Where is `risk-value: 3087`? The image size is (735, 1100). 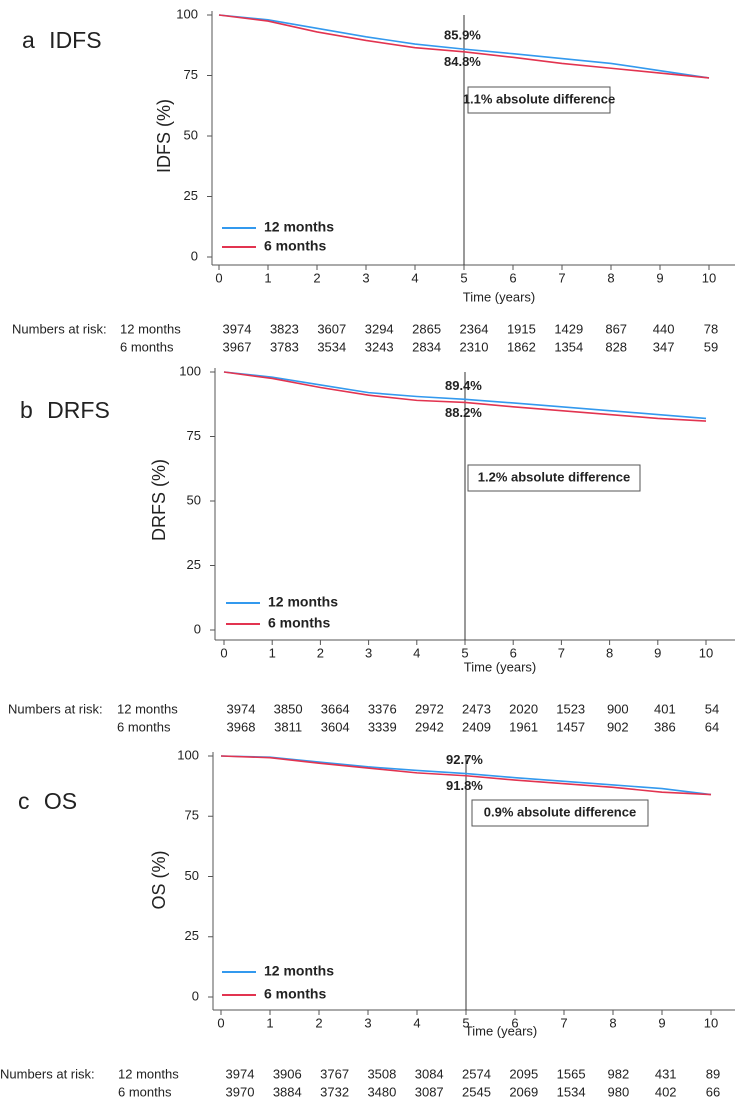
risk-value: 3087 is located at coordinates (429, 1091).